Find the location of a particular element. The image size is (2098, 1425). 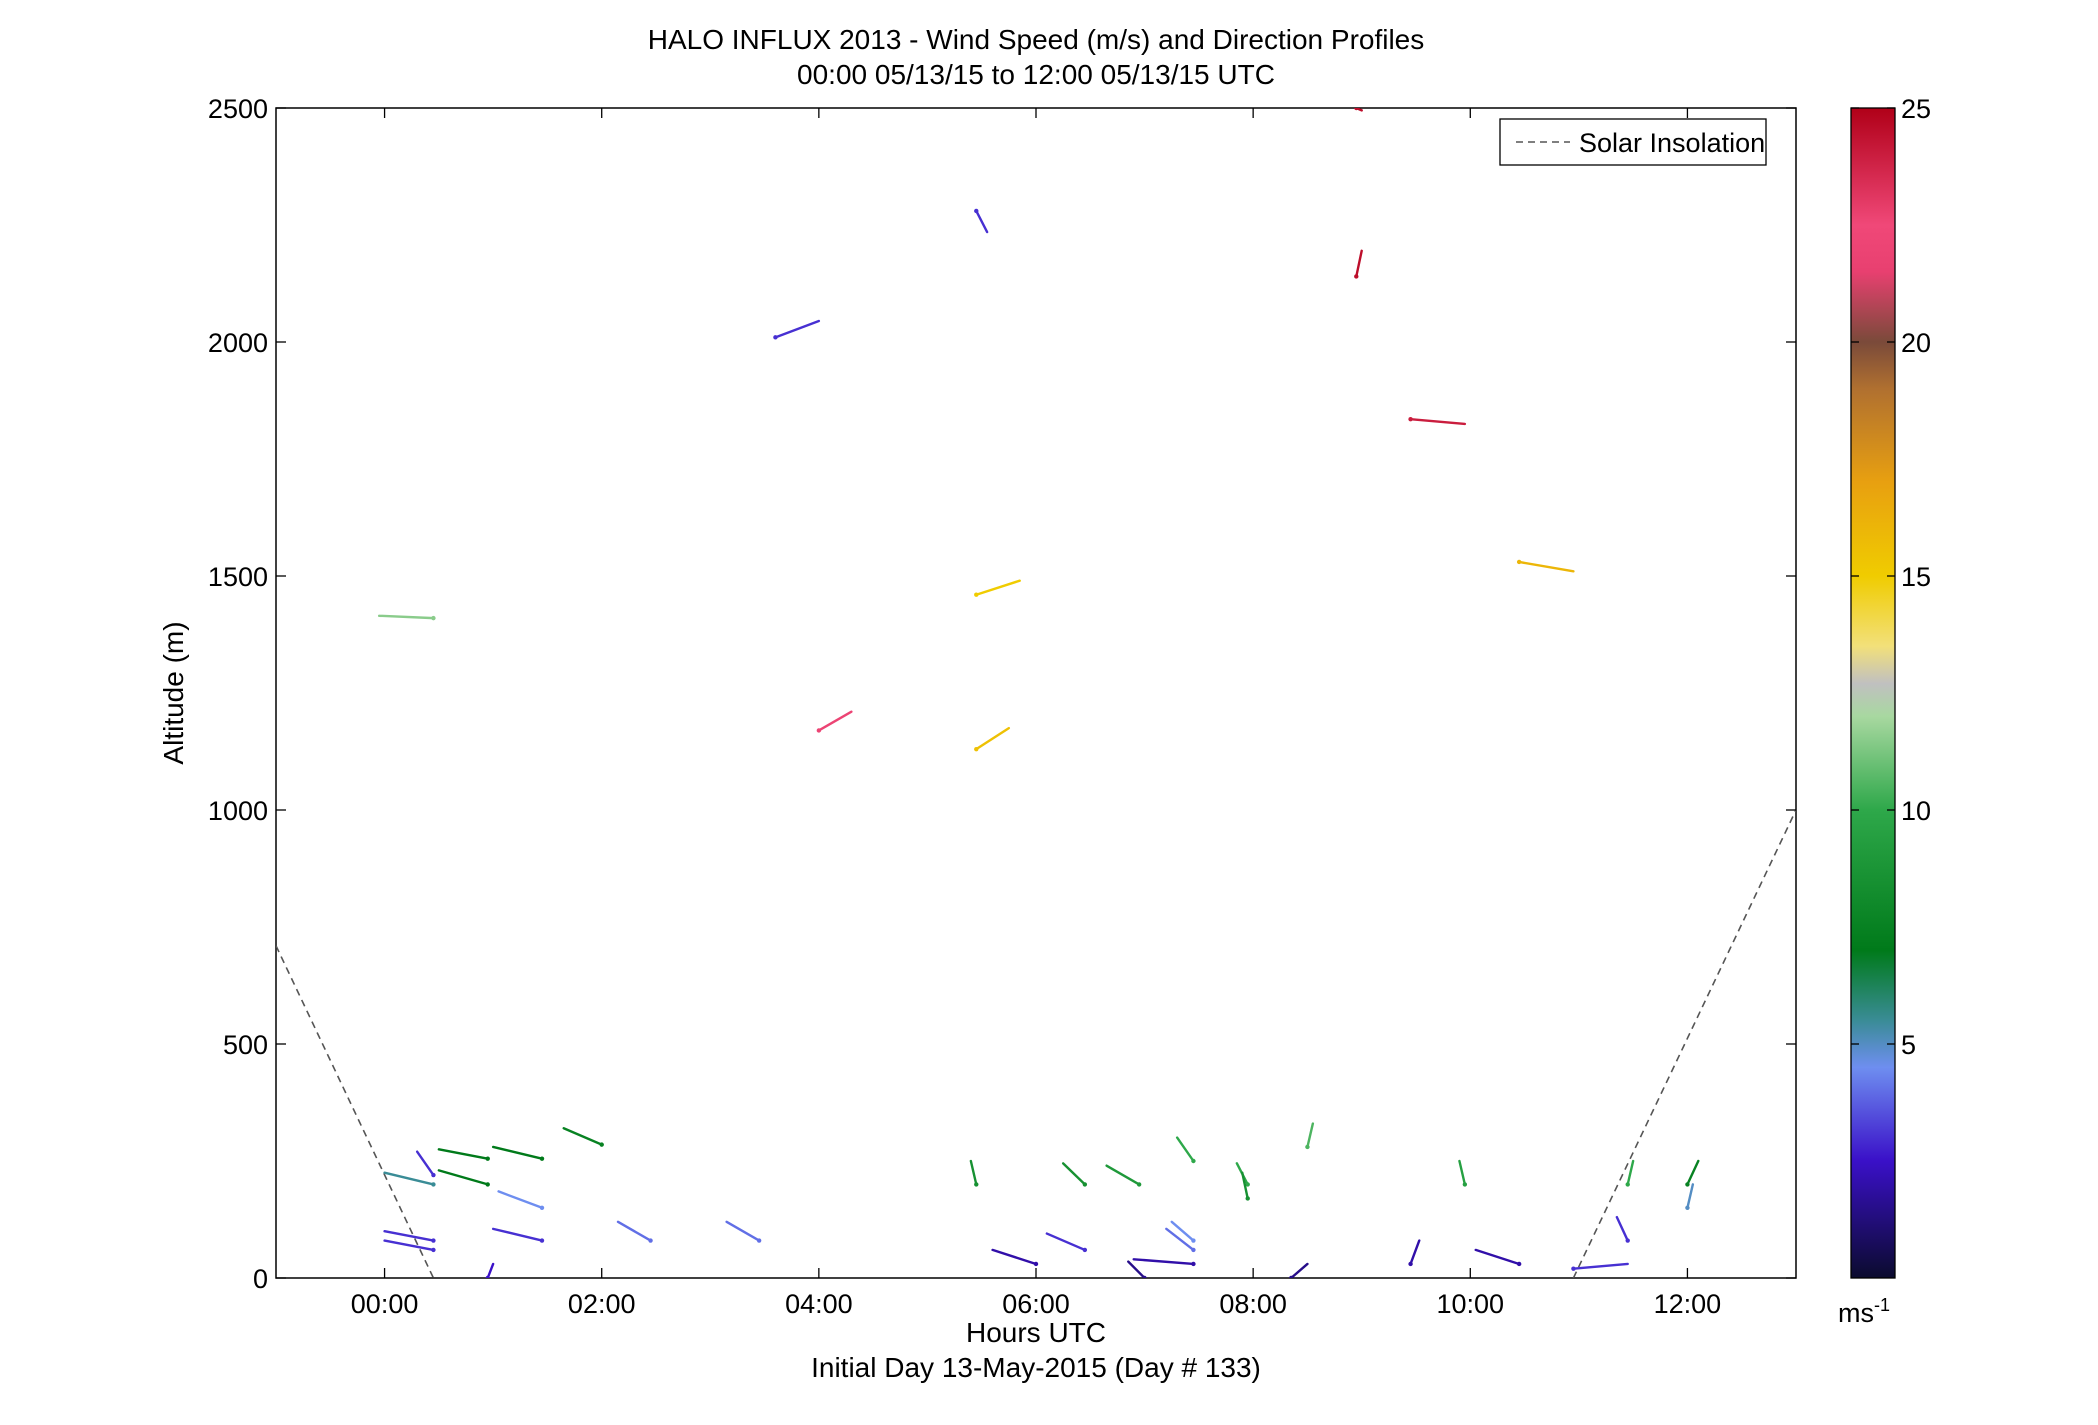

colorbar-ticks: 5 10 15 20 25 is located at coordinates (1891, 577).